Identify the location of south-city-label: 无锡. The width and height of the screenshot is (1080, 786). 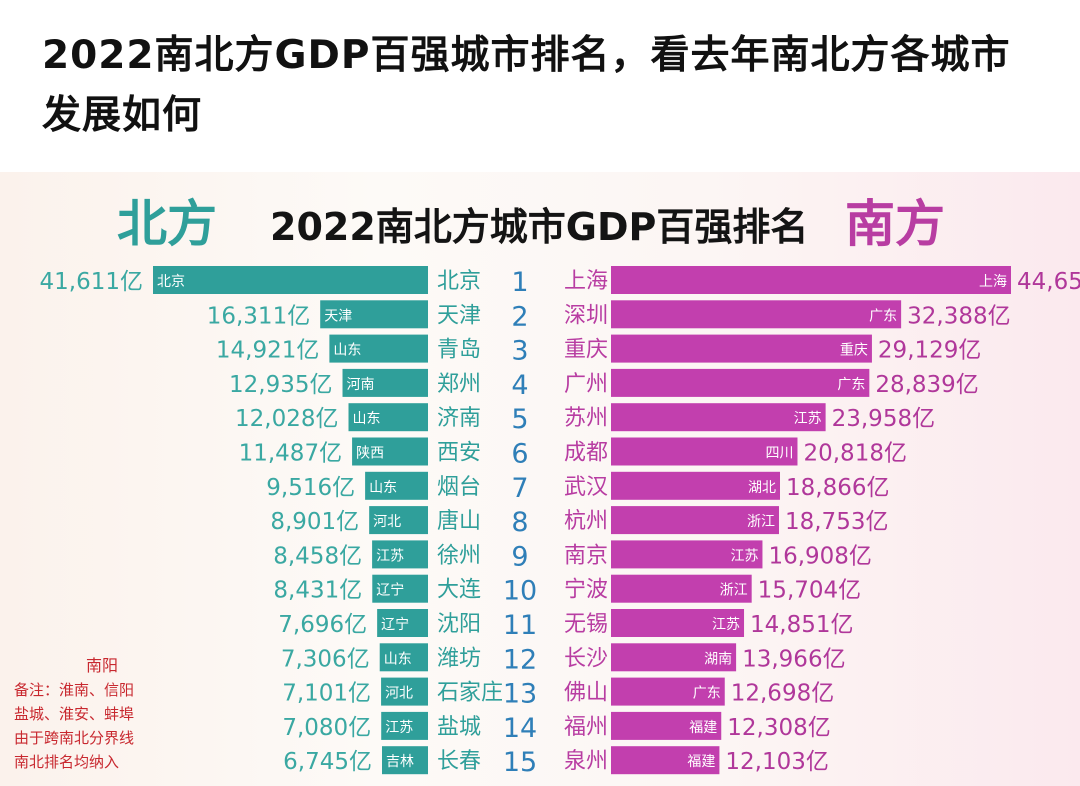
(586, 624).